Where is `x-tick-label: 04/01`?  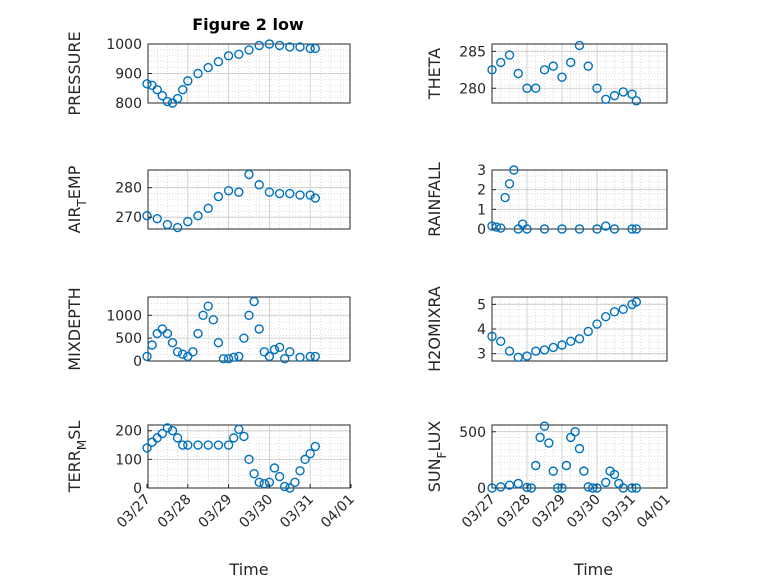
x-tick-label: 04/01 is located at coordinates (654, 512).